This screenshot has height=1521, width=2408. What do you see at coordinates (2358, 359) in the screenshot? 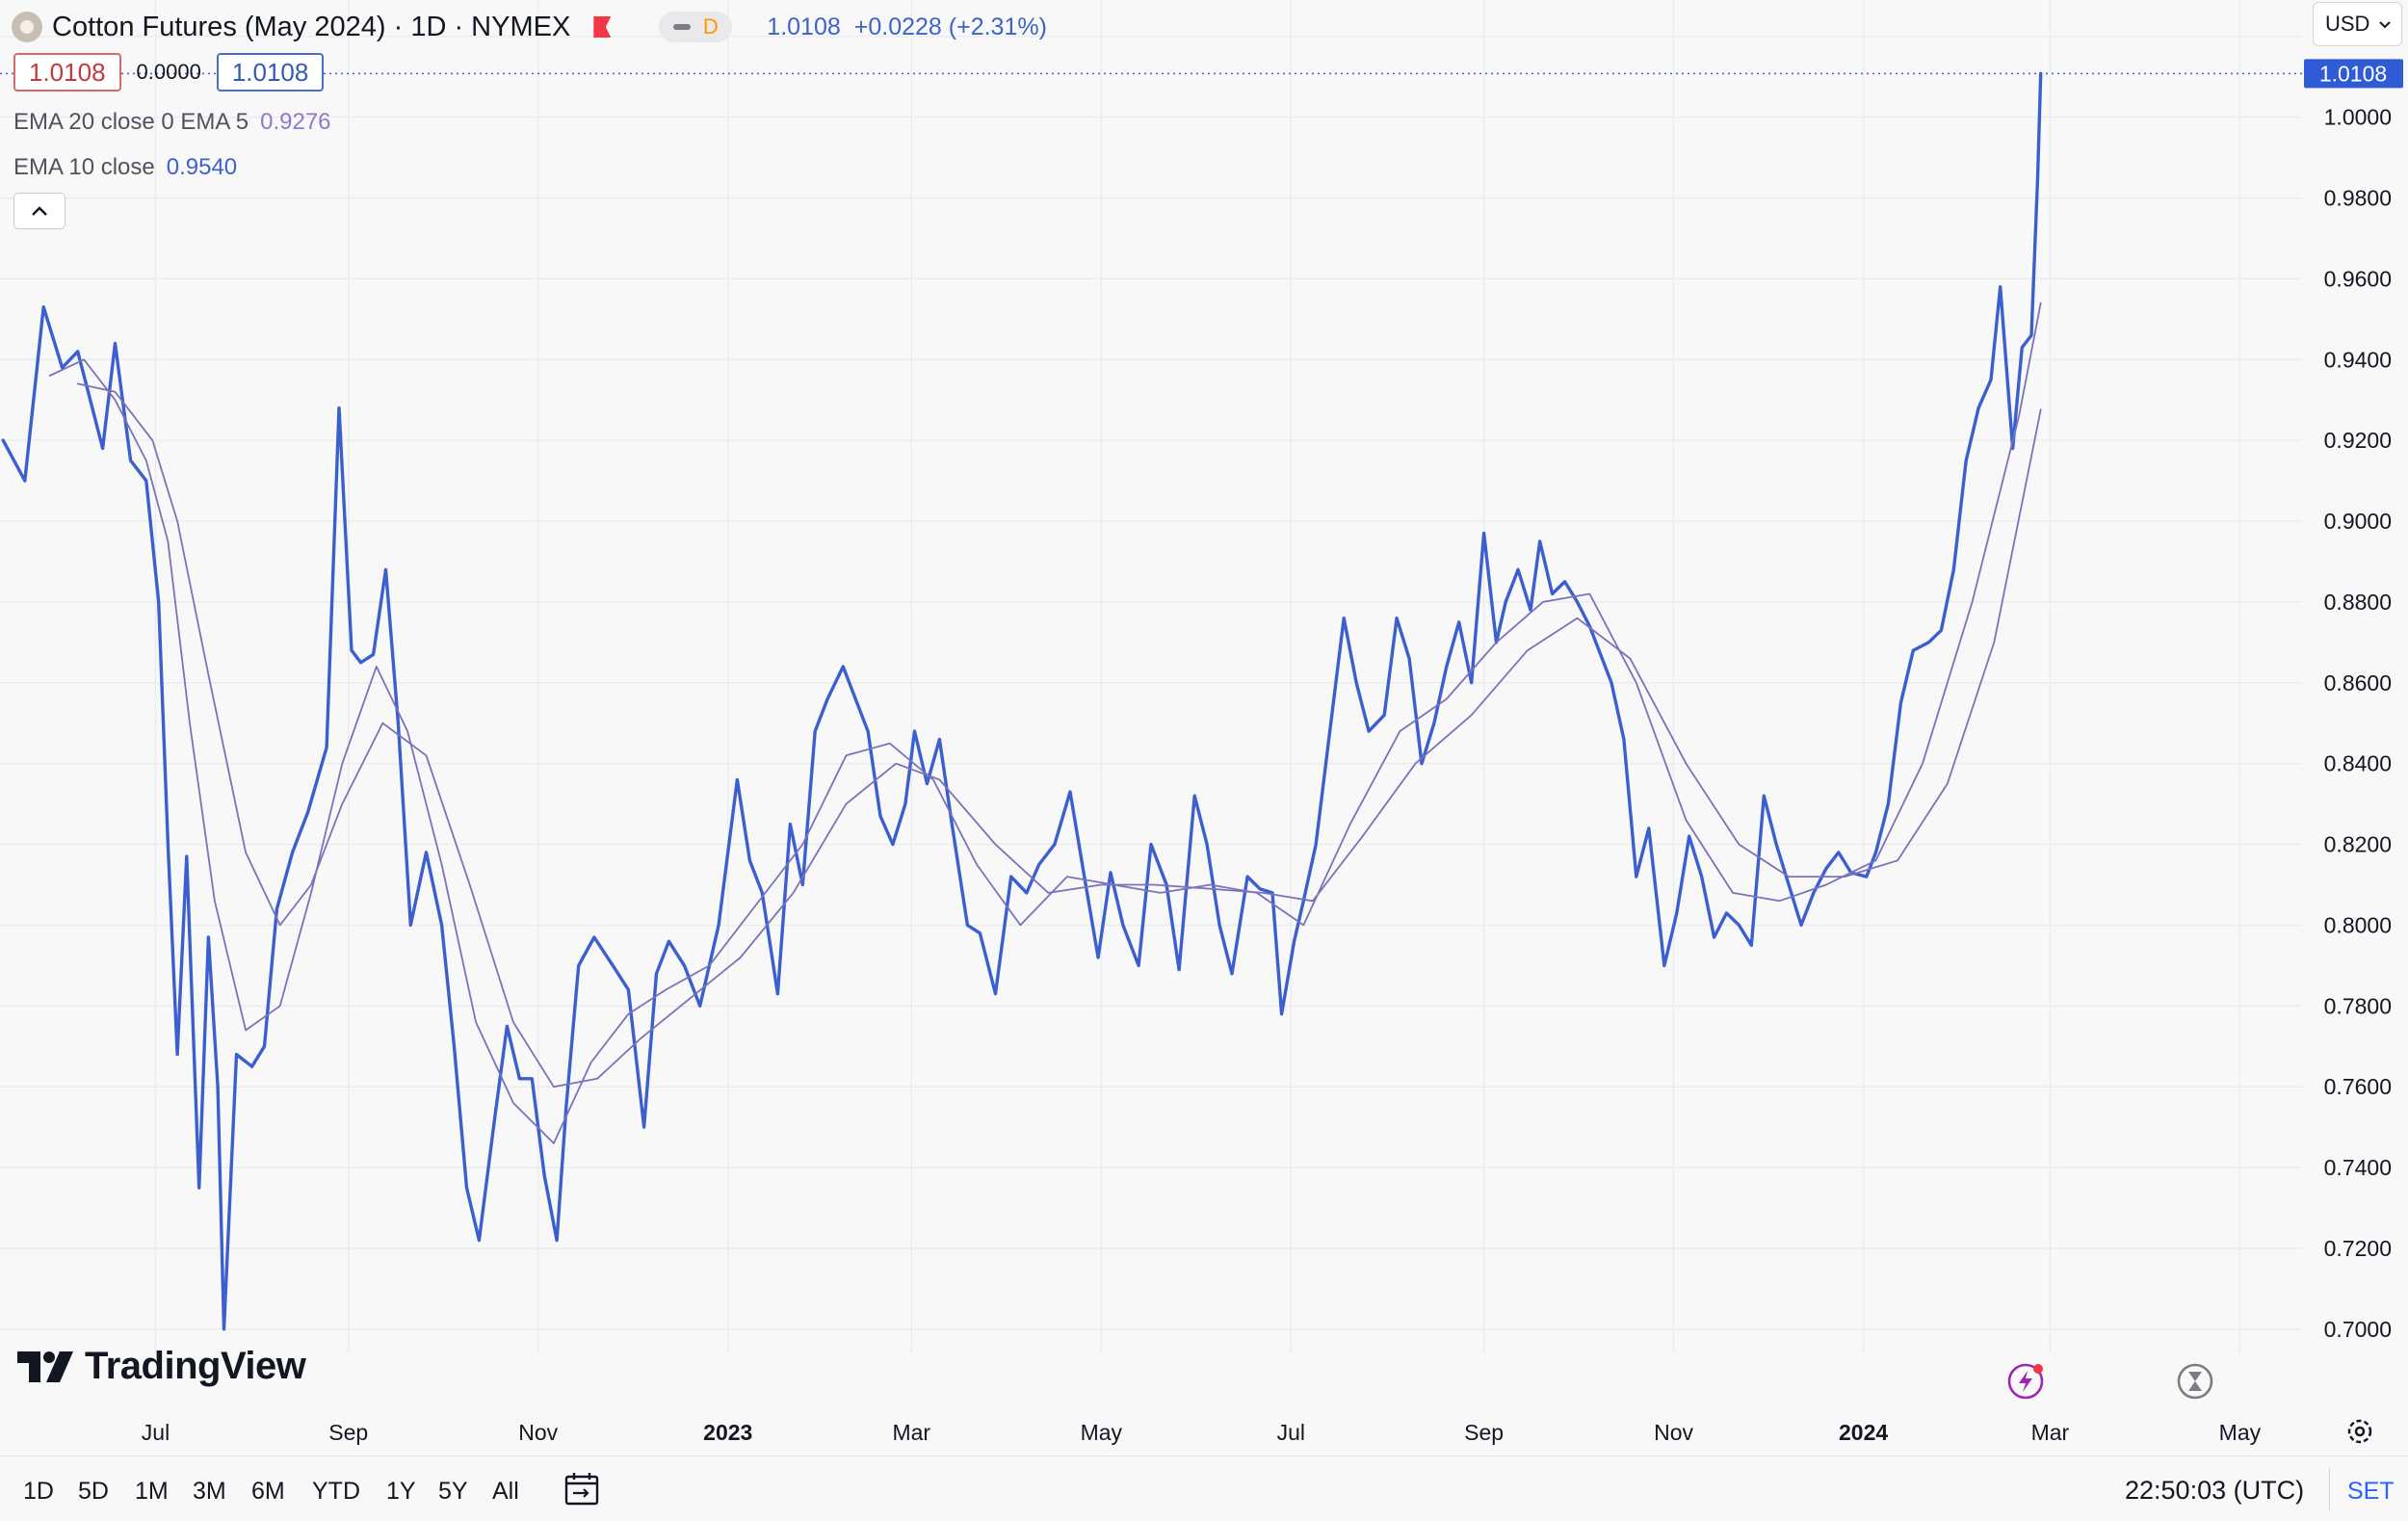
I see `y-tick-label: 0.9400` at bounding box center [2358, 359].